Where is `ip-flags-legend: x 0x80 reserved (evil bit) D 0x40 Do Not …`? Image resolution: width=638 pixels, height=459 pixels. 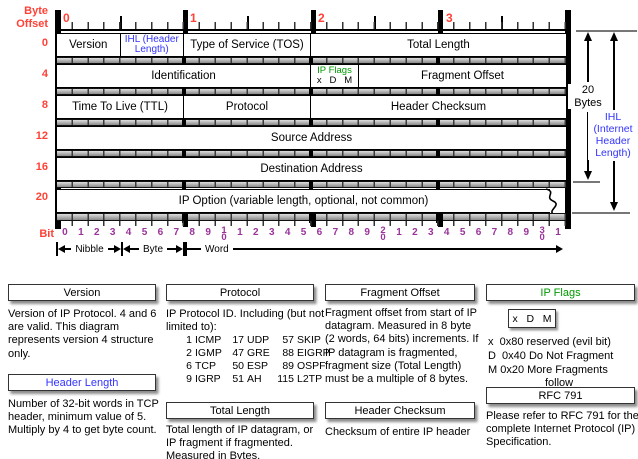 ip-flags-legend: x 0x80 reserved (evil bit) D 0x40 Do Not … is located at coordinates (563, 363).